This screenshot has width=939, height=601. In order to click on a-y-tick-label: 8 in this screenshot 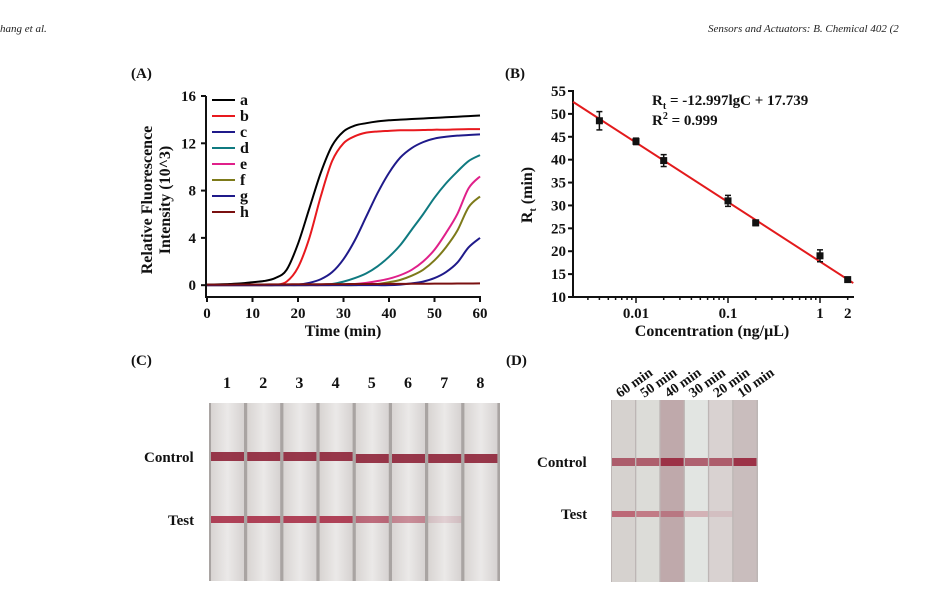, I will do `click(193, 192)`.